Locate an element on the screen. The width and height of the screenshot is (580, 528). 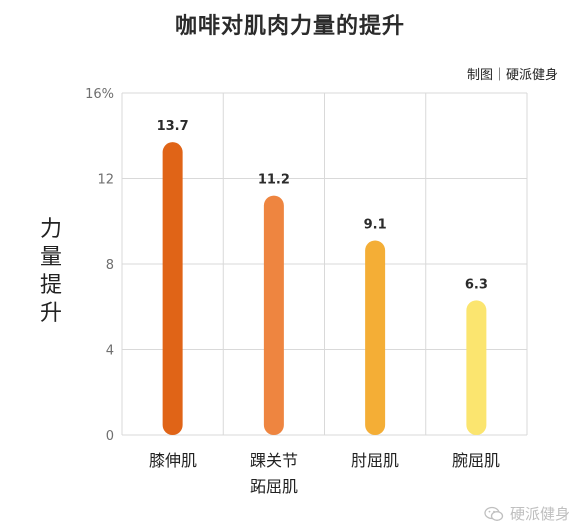
wechat-icon is located at coordinates (494, 513).